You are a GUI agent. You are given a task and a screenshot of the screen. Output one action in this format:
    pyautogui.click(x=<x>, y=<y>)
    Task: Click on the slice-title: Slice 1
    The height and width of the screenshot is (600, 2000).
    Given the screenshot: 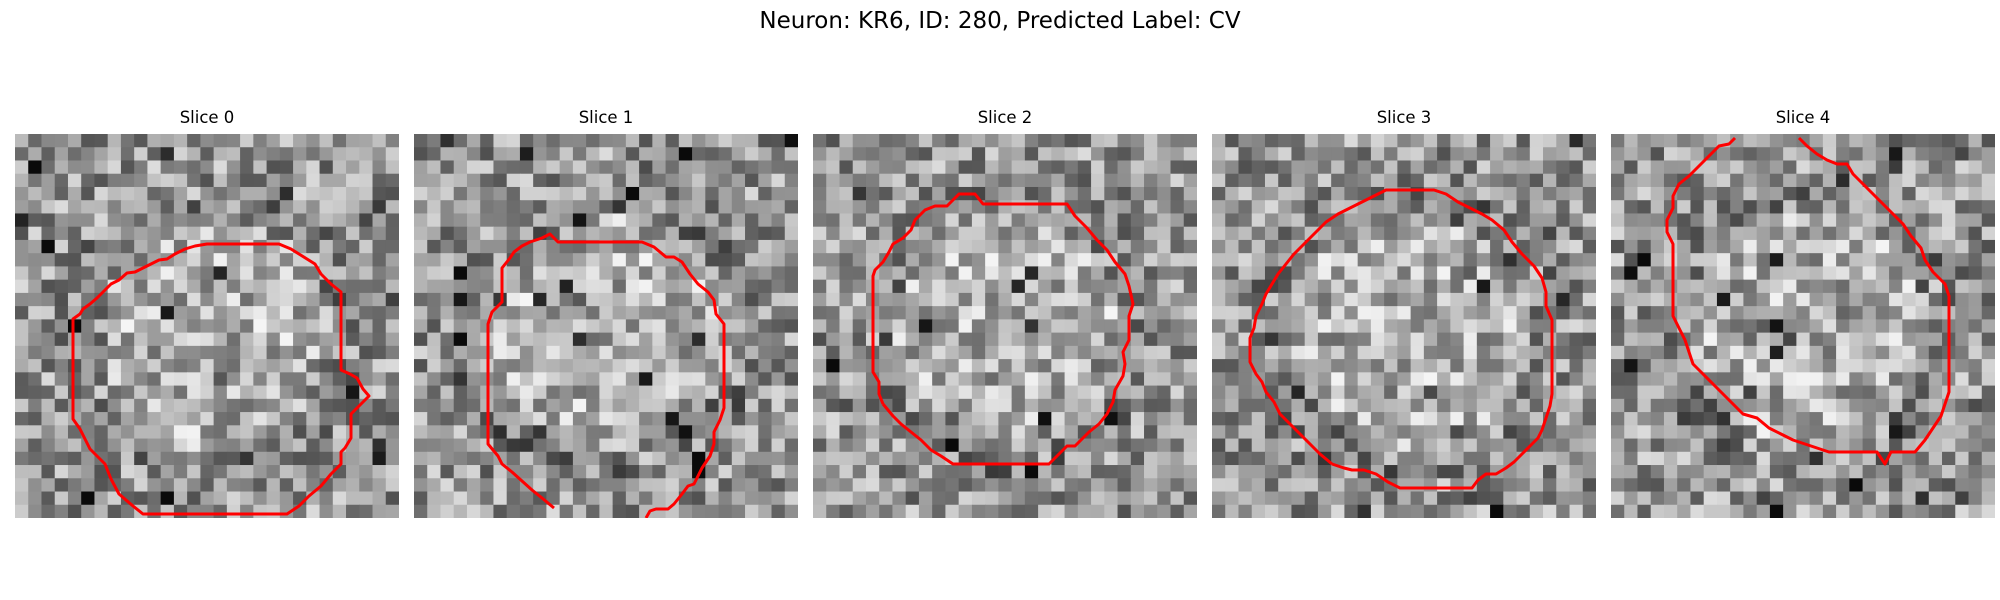 What is the action you would take?
    pyautogui.click(x=606, y=117)
    